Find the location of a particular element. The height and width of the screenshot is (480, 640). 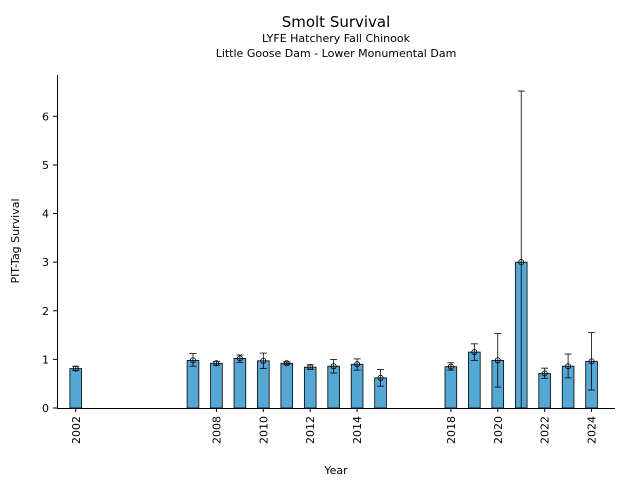

x-tick-label: 2014 is located at coordinates (357, 430).